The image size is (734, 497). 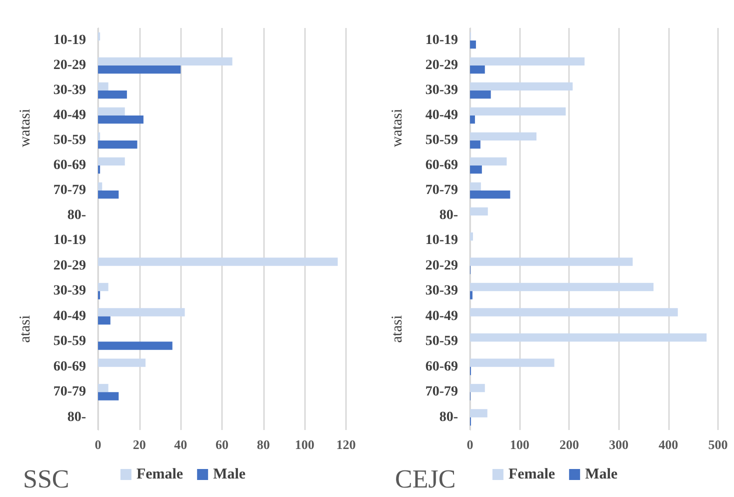 What do you see at coordinates (222, 444) in the screenshot?
I see `x-tick-label: 60` at bounding box center [222, 444].